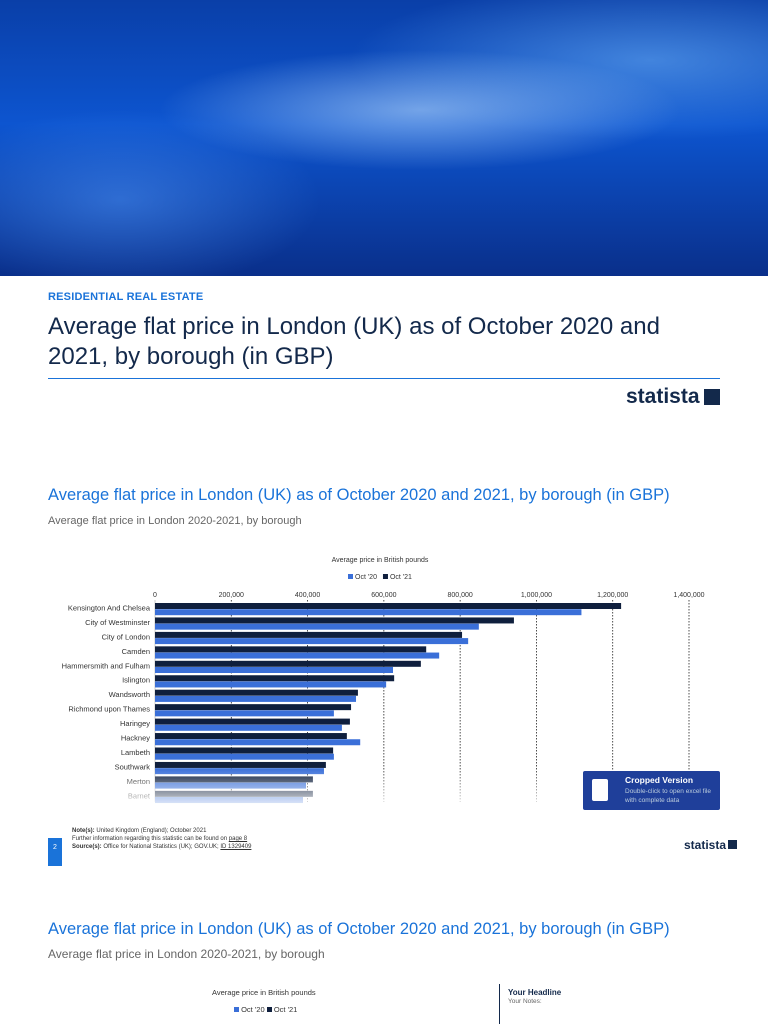 The height and width of the screenshot is (1024, 768). I want to click on y-tick-label: Camden, so click(136, 651).